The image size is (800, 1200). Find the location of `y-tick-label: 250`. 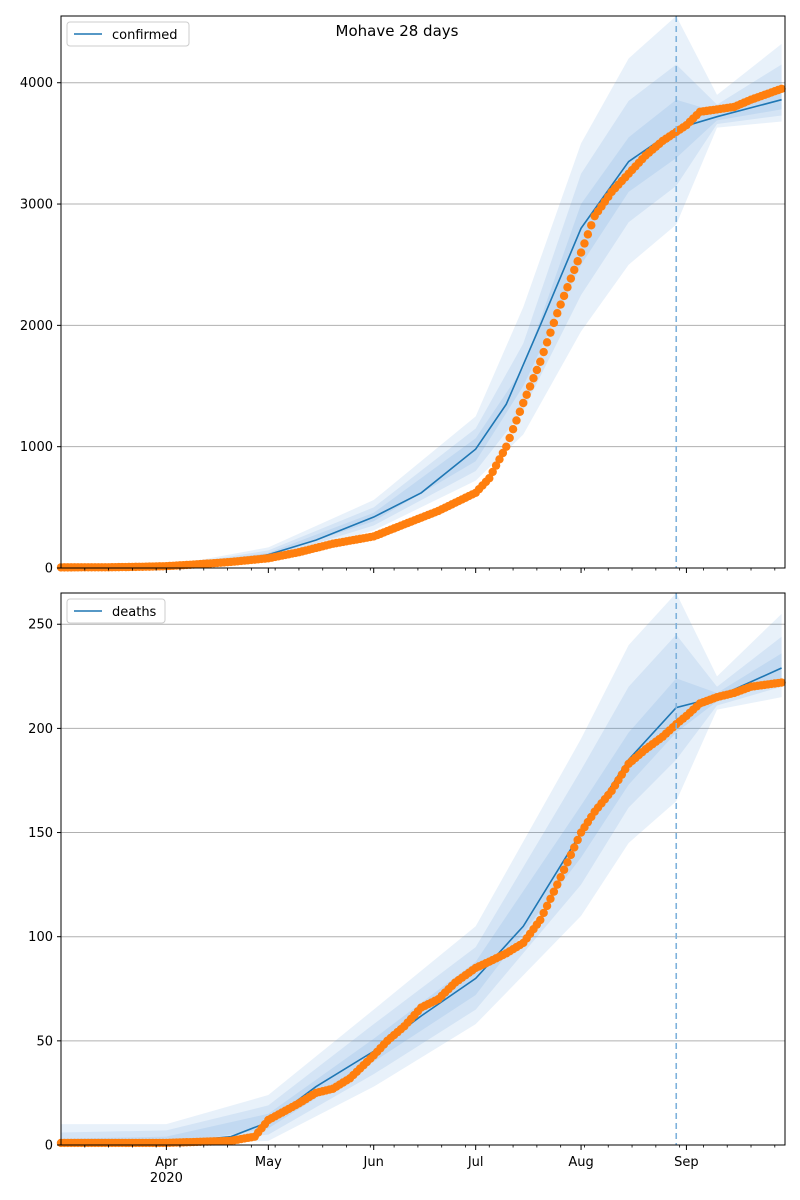

y-tick-label: 250 is located at coordinates (40, 625).